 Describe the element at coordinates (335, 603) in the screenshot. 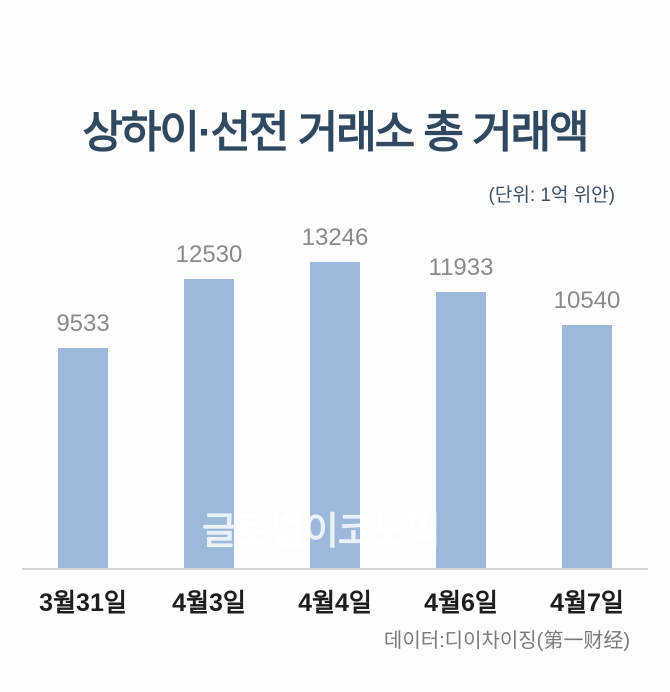

I see `x-axis-label: 4월4일` at that location.